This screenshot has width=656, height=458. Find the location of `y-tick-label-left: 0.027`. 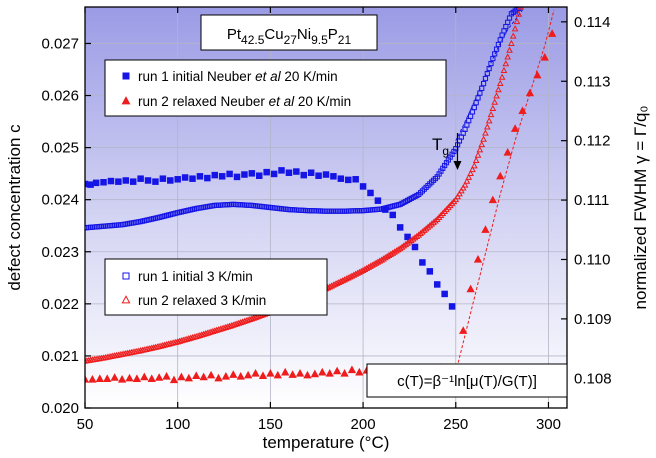

y-tick-label-left: 0.027 is located at coordinates (60, 43).